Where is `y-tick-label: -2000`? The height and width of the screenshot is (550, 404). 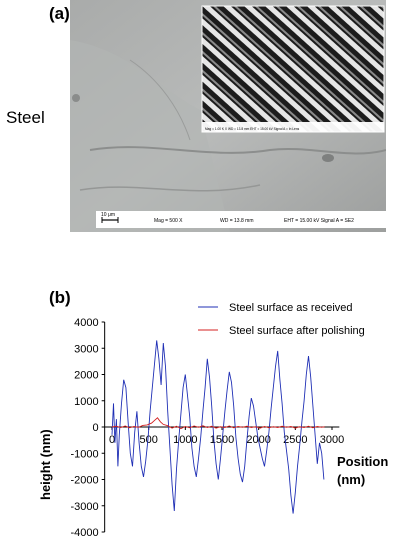
y-tick-label: -2000 is located at coordinates (85, 481).